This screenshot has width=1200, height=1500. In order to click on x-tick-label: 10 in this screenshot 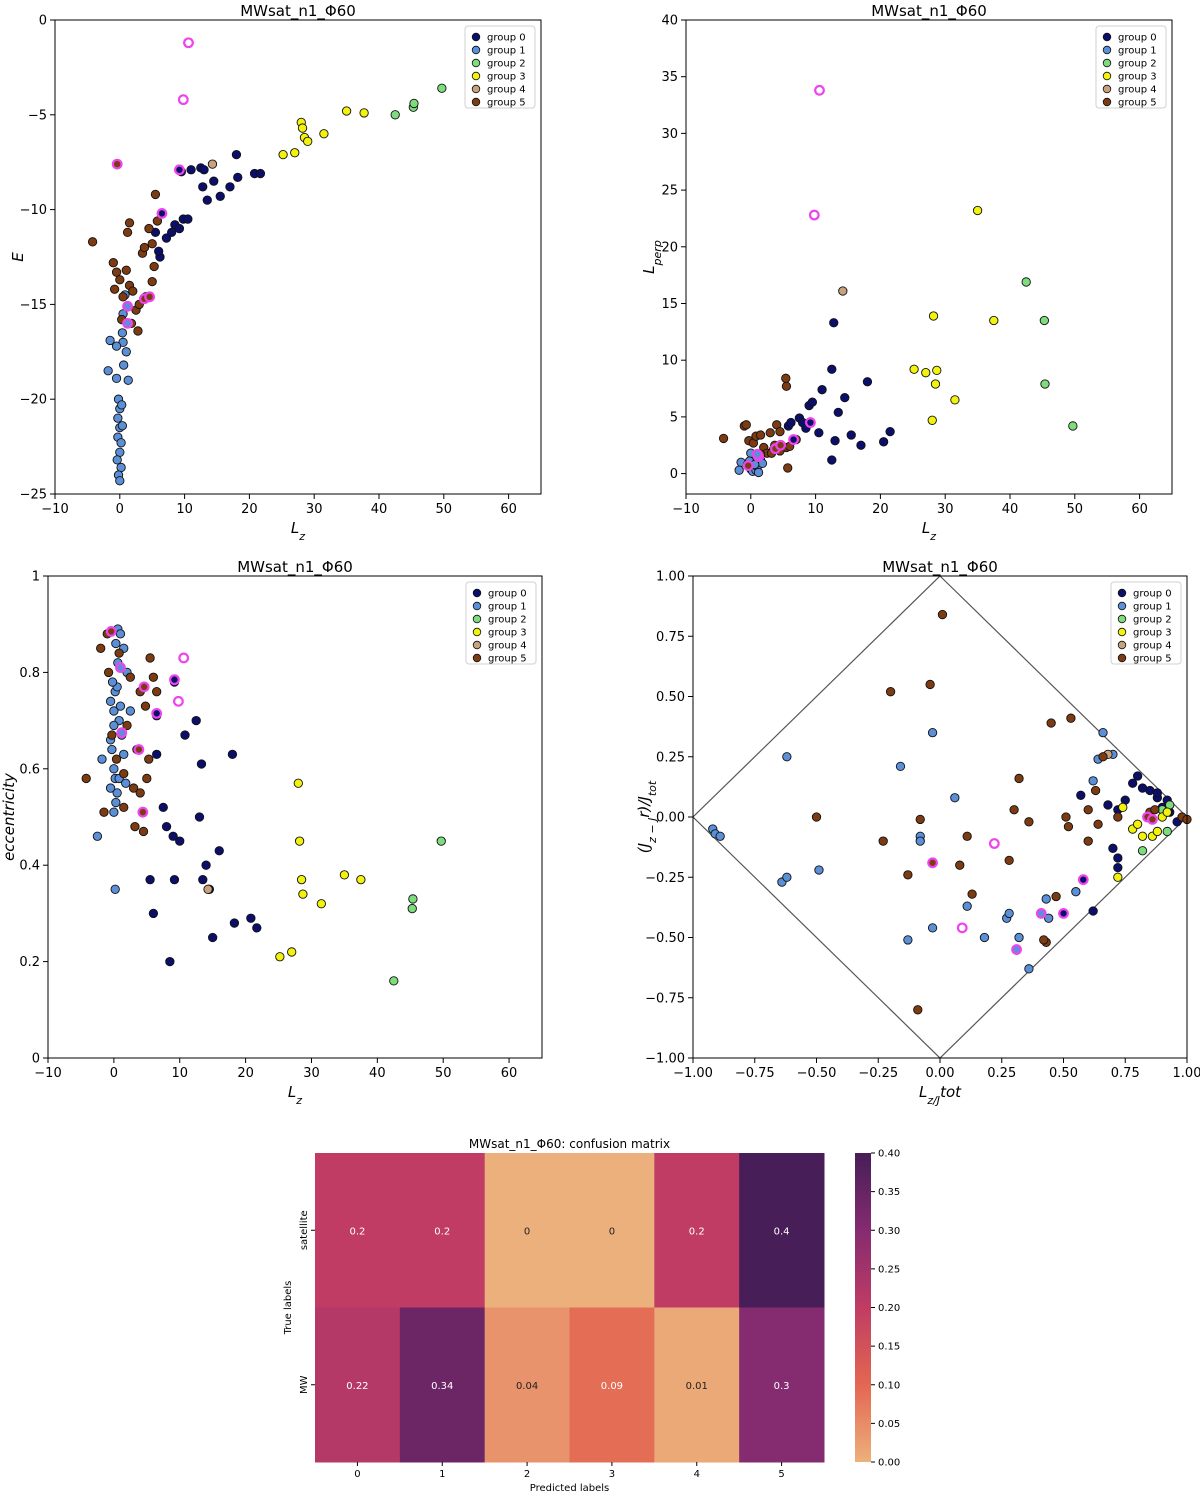, I will do `click(179, 1073)`.